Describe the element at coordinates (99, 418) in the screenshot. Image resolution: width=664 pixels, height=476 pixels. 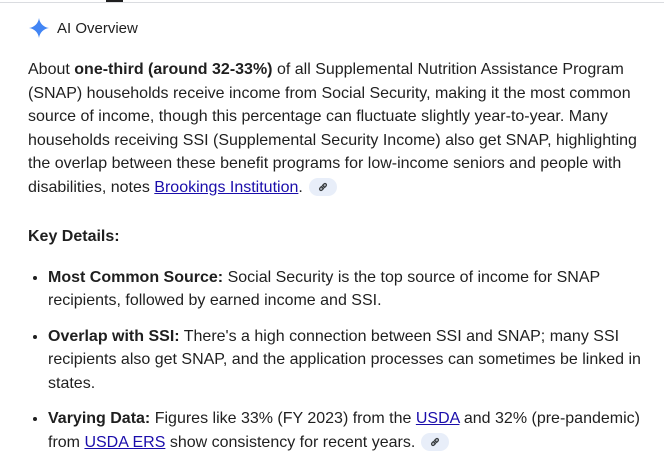
I see `bullet-label: Varying Data:` at that location.